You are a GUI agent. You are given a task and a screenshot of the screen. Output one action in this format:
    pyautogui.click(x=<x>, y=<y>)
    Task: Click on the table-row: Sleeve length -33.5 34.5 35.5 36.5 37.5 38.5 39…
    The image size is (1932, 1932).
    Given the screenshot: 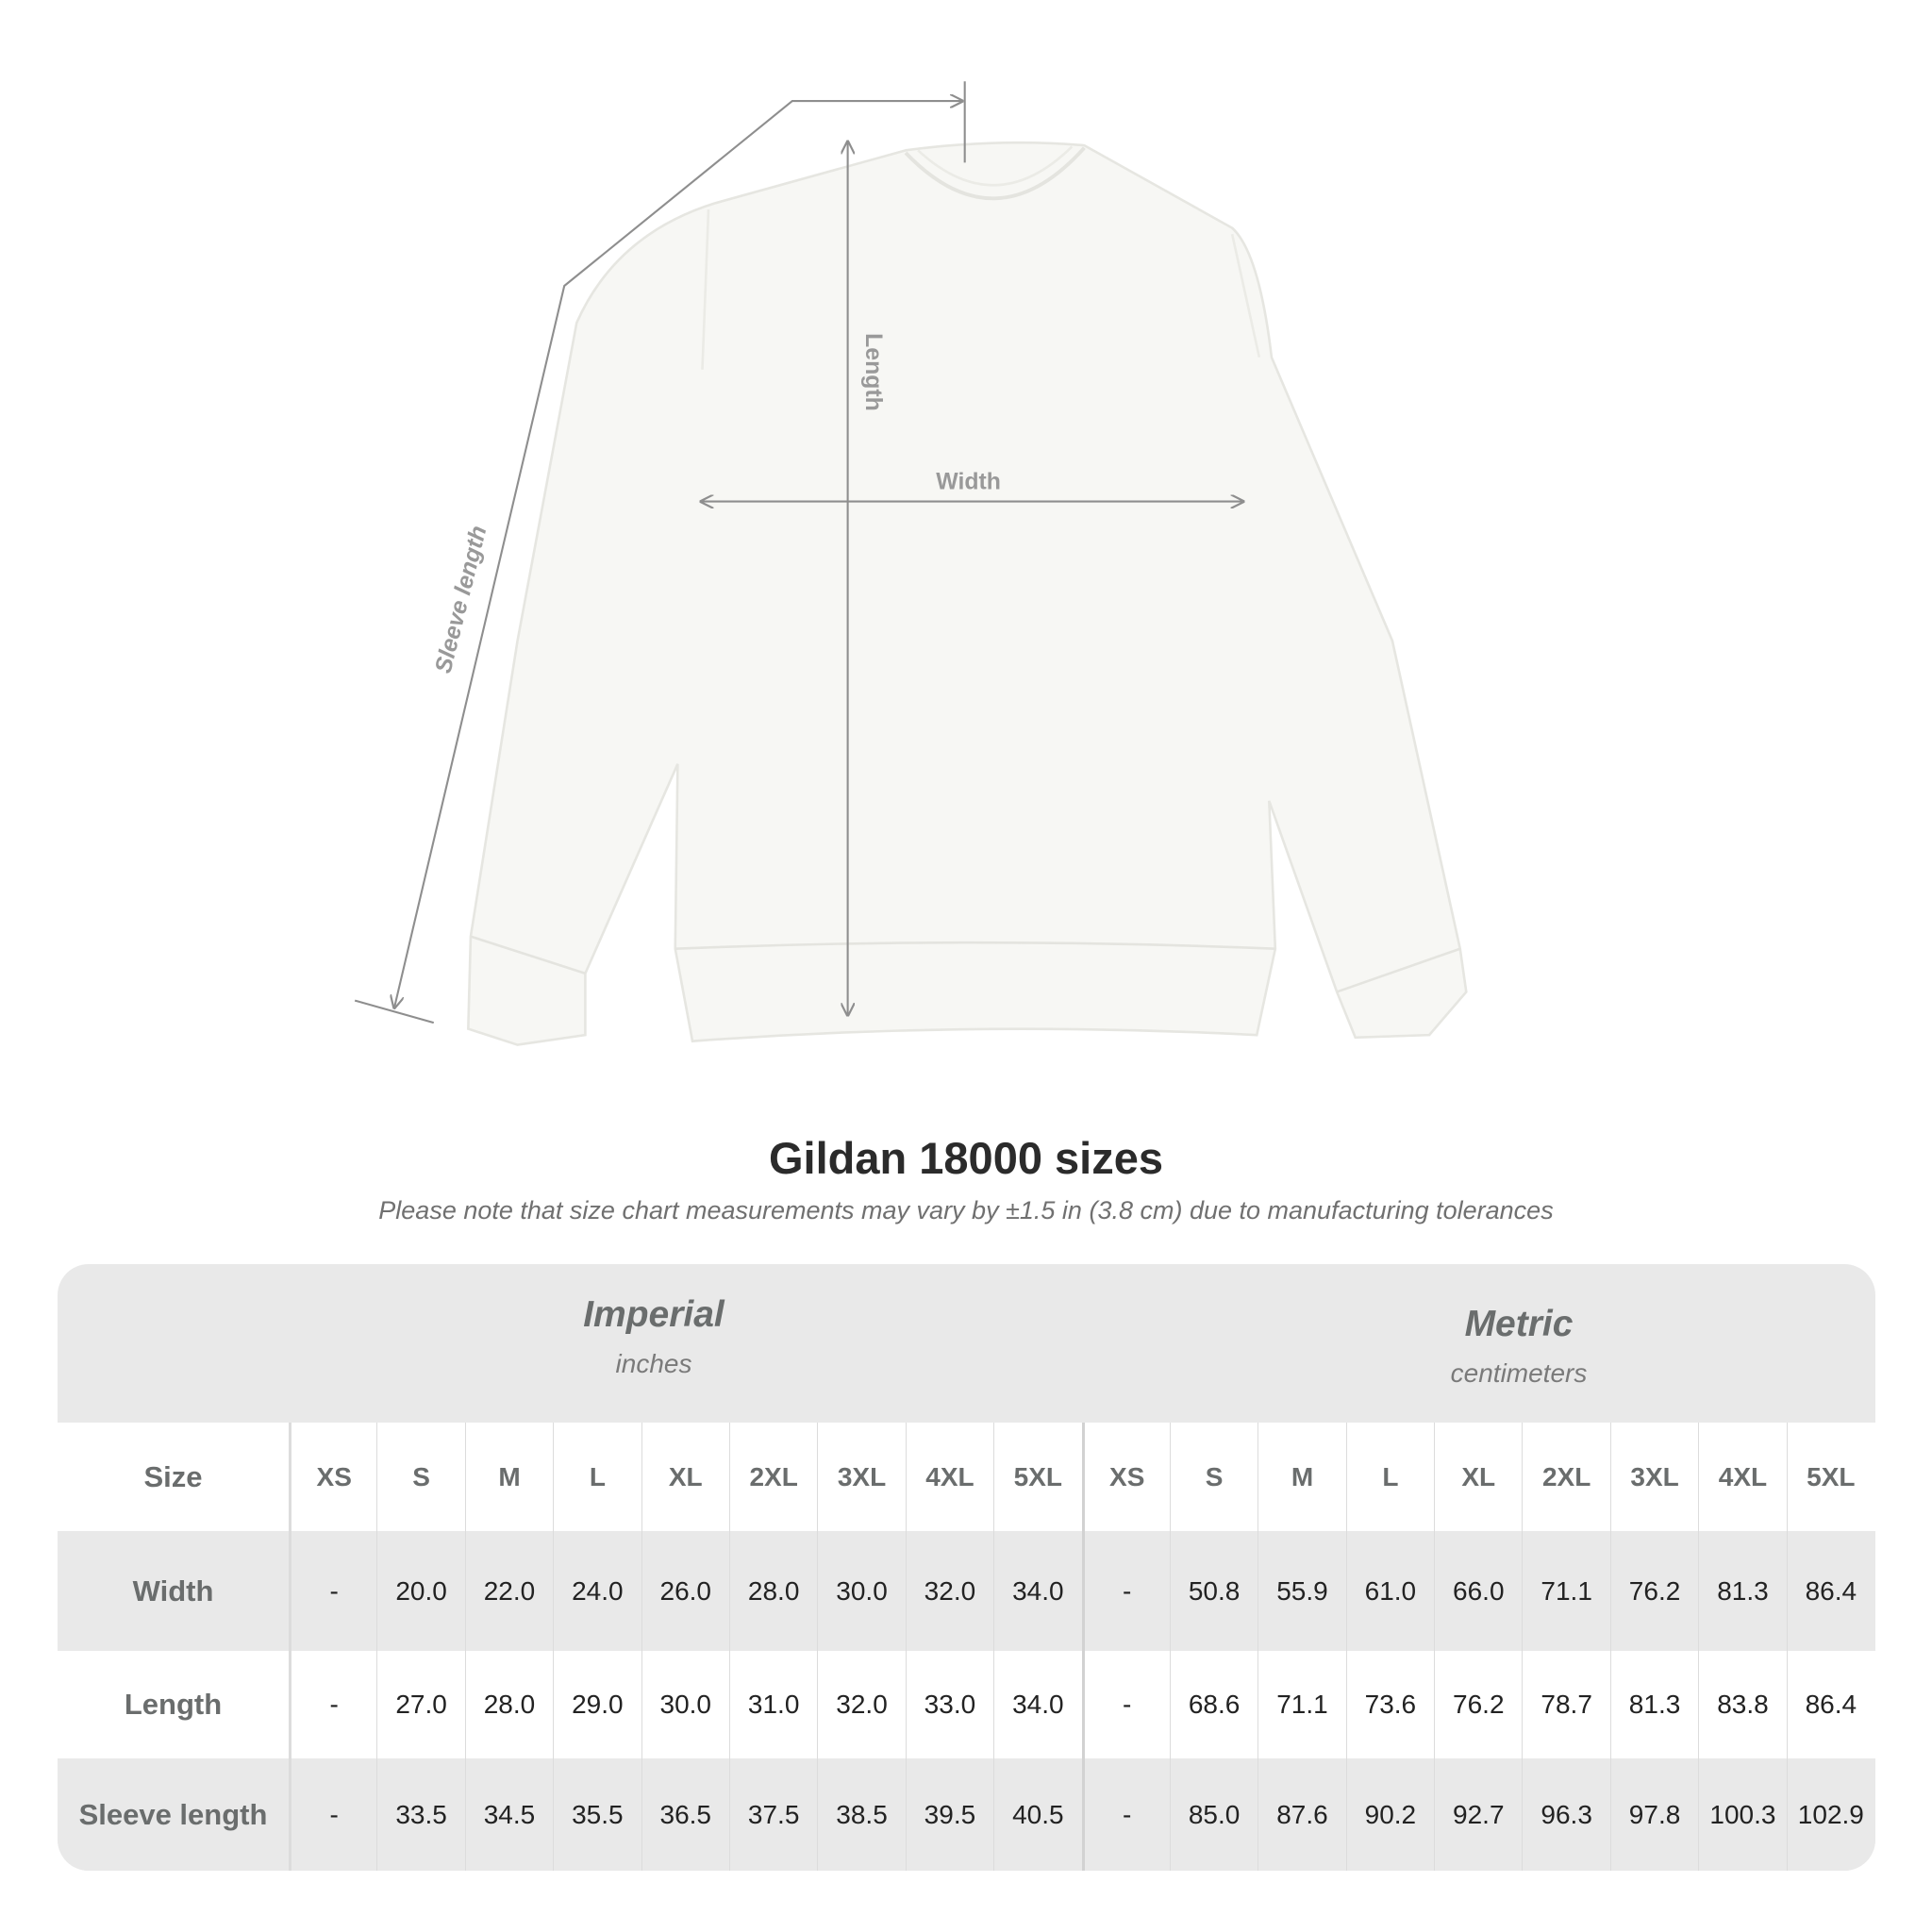 What is the action you would take?
    pyautogui.click(x=967, y=1814)
    